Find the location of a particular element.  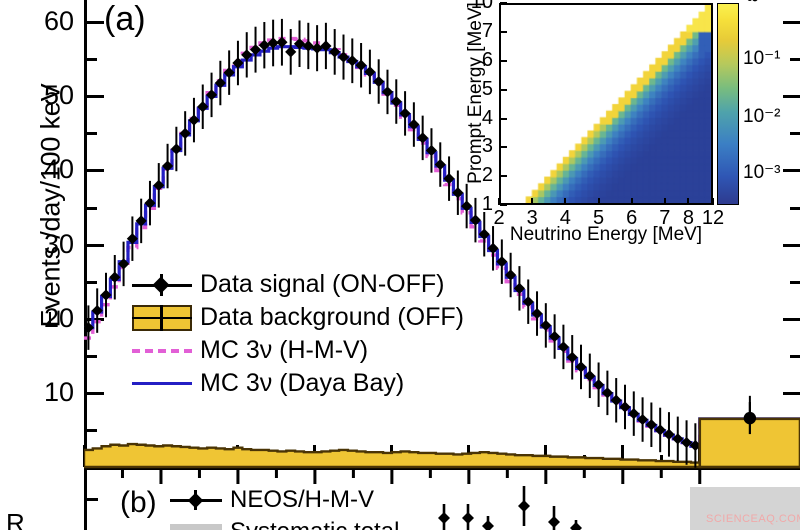

inset-y-tick-label: 1 is located at coordinates (487, 204).